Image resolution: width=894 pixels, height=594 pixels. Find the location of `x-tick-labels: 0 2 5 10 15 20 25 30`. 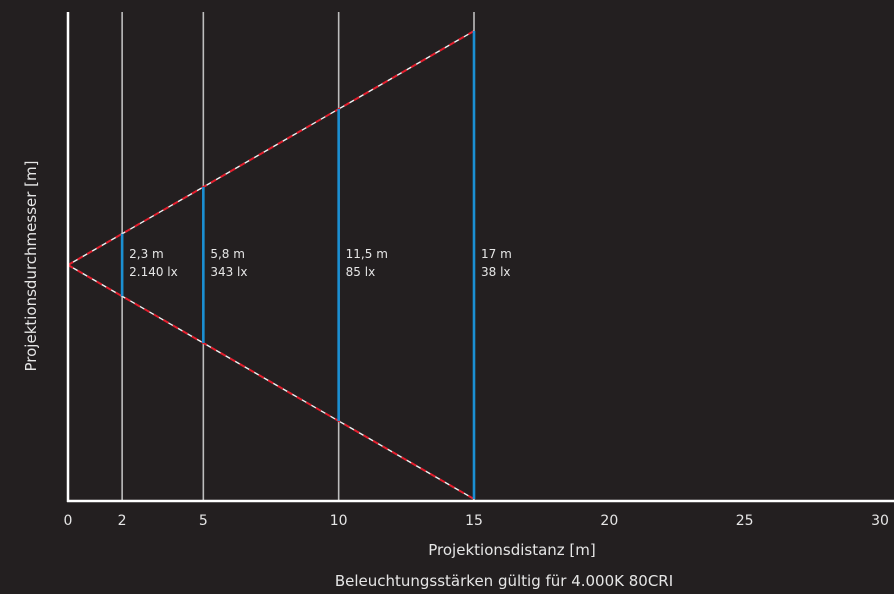

x-tick-labels: 0 2 5 10 15 20 25 30 is located at coordinates (476, 521).